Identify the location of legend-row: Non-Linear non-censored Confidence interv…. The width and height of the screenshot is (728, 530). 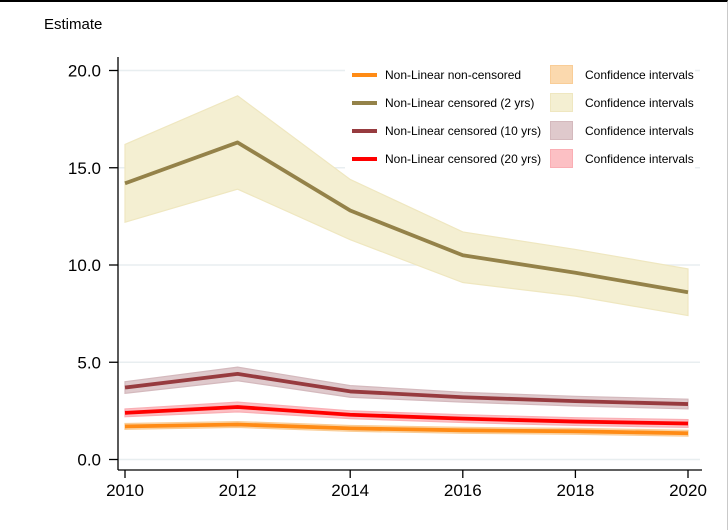
(520, 75).